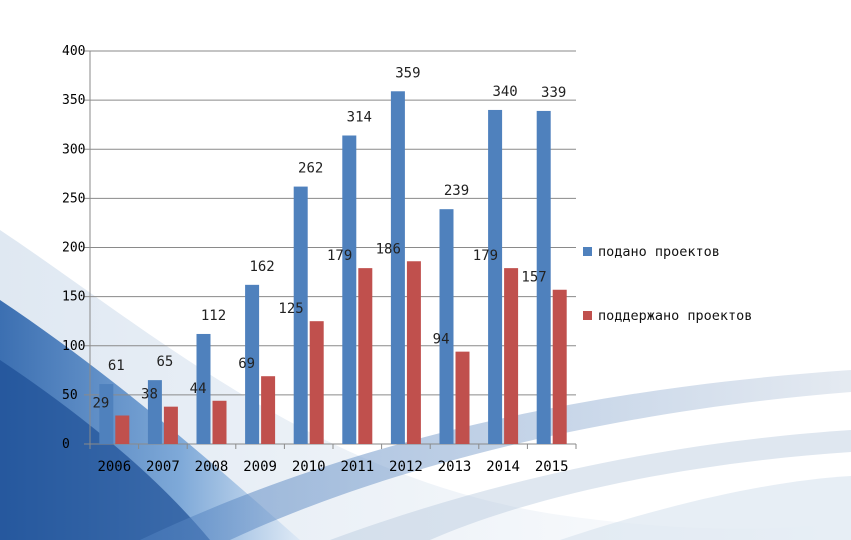  What do you see at coordinates (114, 467) in the screenshot?
I see `x-tick-label: 2006` at bounding box center [114, 467].